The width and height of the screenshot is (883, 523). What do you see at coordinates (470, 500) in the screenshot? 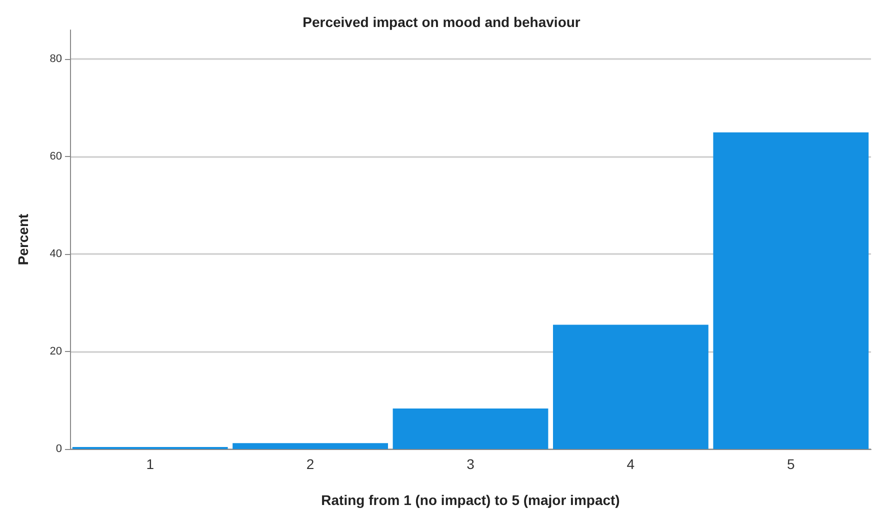
I see `x-axis-title: Rating from 1 (no impact) to 5 (major impact)` at bounding box center [470, 500].